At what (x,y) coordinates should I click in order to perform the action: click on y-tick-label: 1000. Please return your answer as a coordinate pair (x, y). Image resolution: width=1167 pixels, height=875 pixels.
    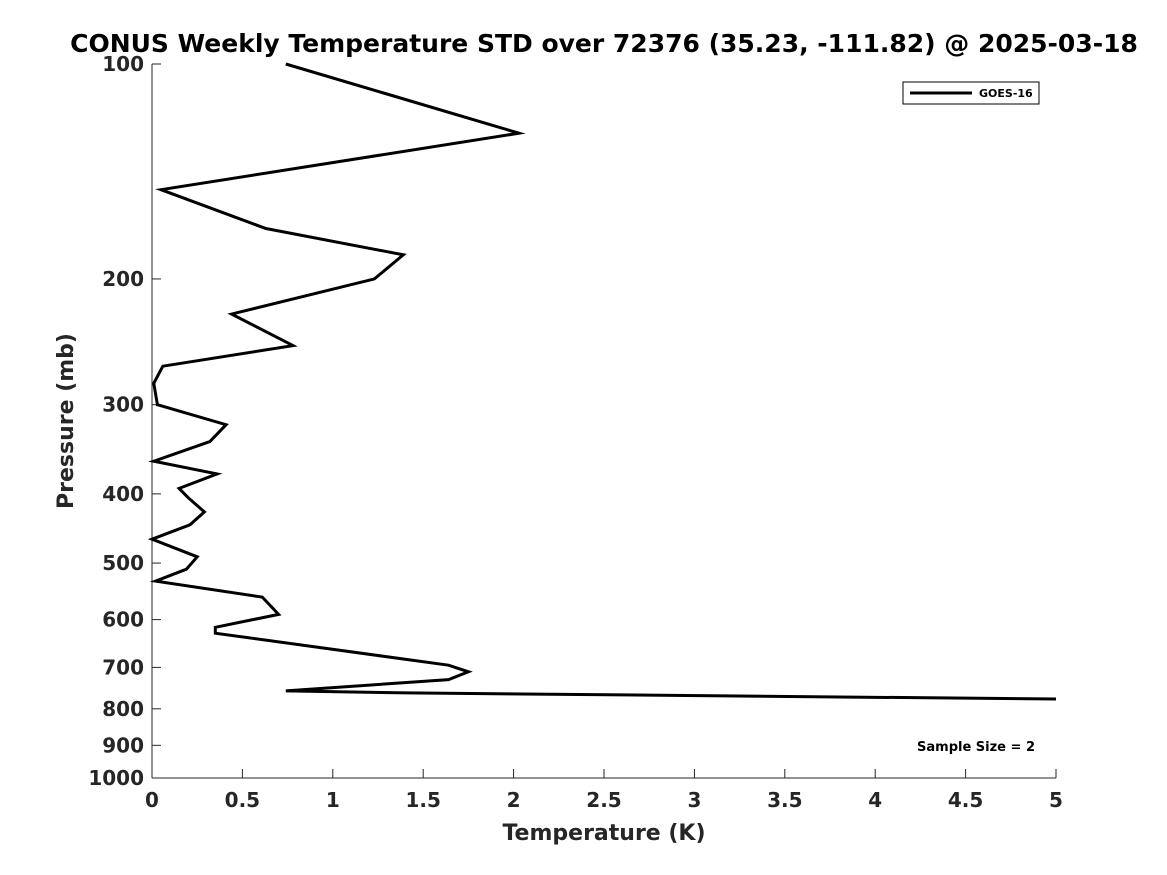
    Looking at the image, I should click on (116, 778).